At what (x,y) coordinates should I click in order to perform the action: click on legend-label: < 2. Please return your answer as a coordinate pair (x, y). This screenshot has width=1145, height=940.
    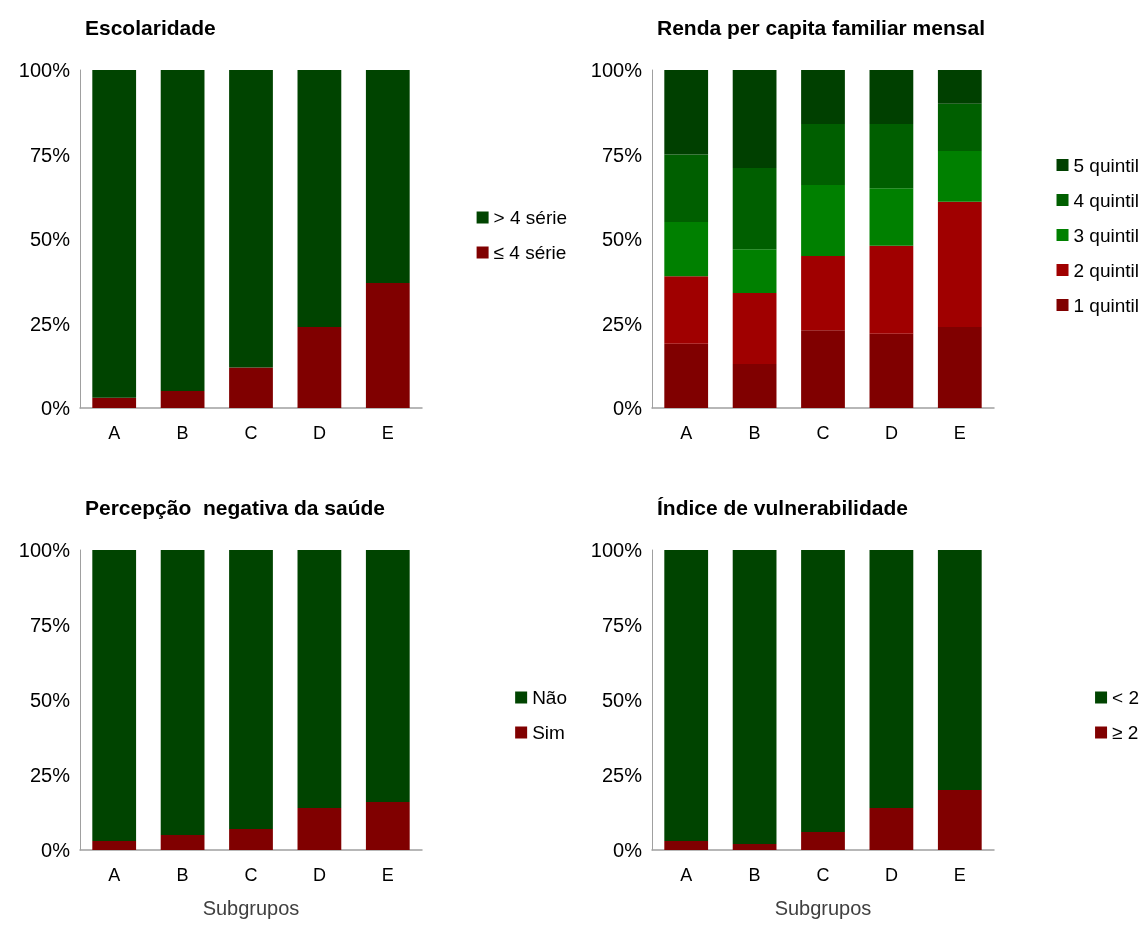
    Looking at the image, I should click on (1126, 697).